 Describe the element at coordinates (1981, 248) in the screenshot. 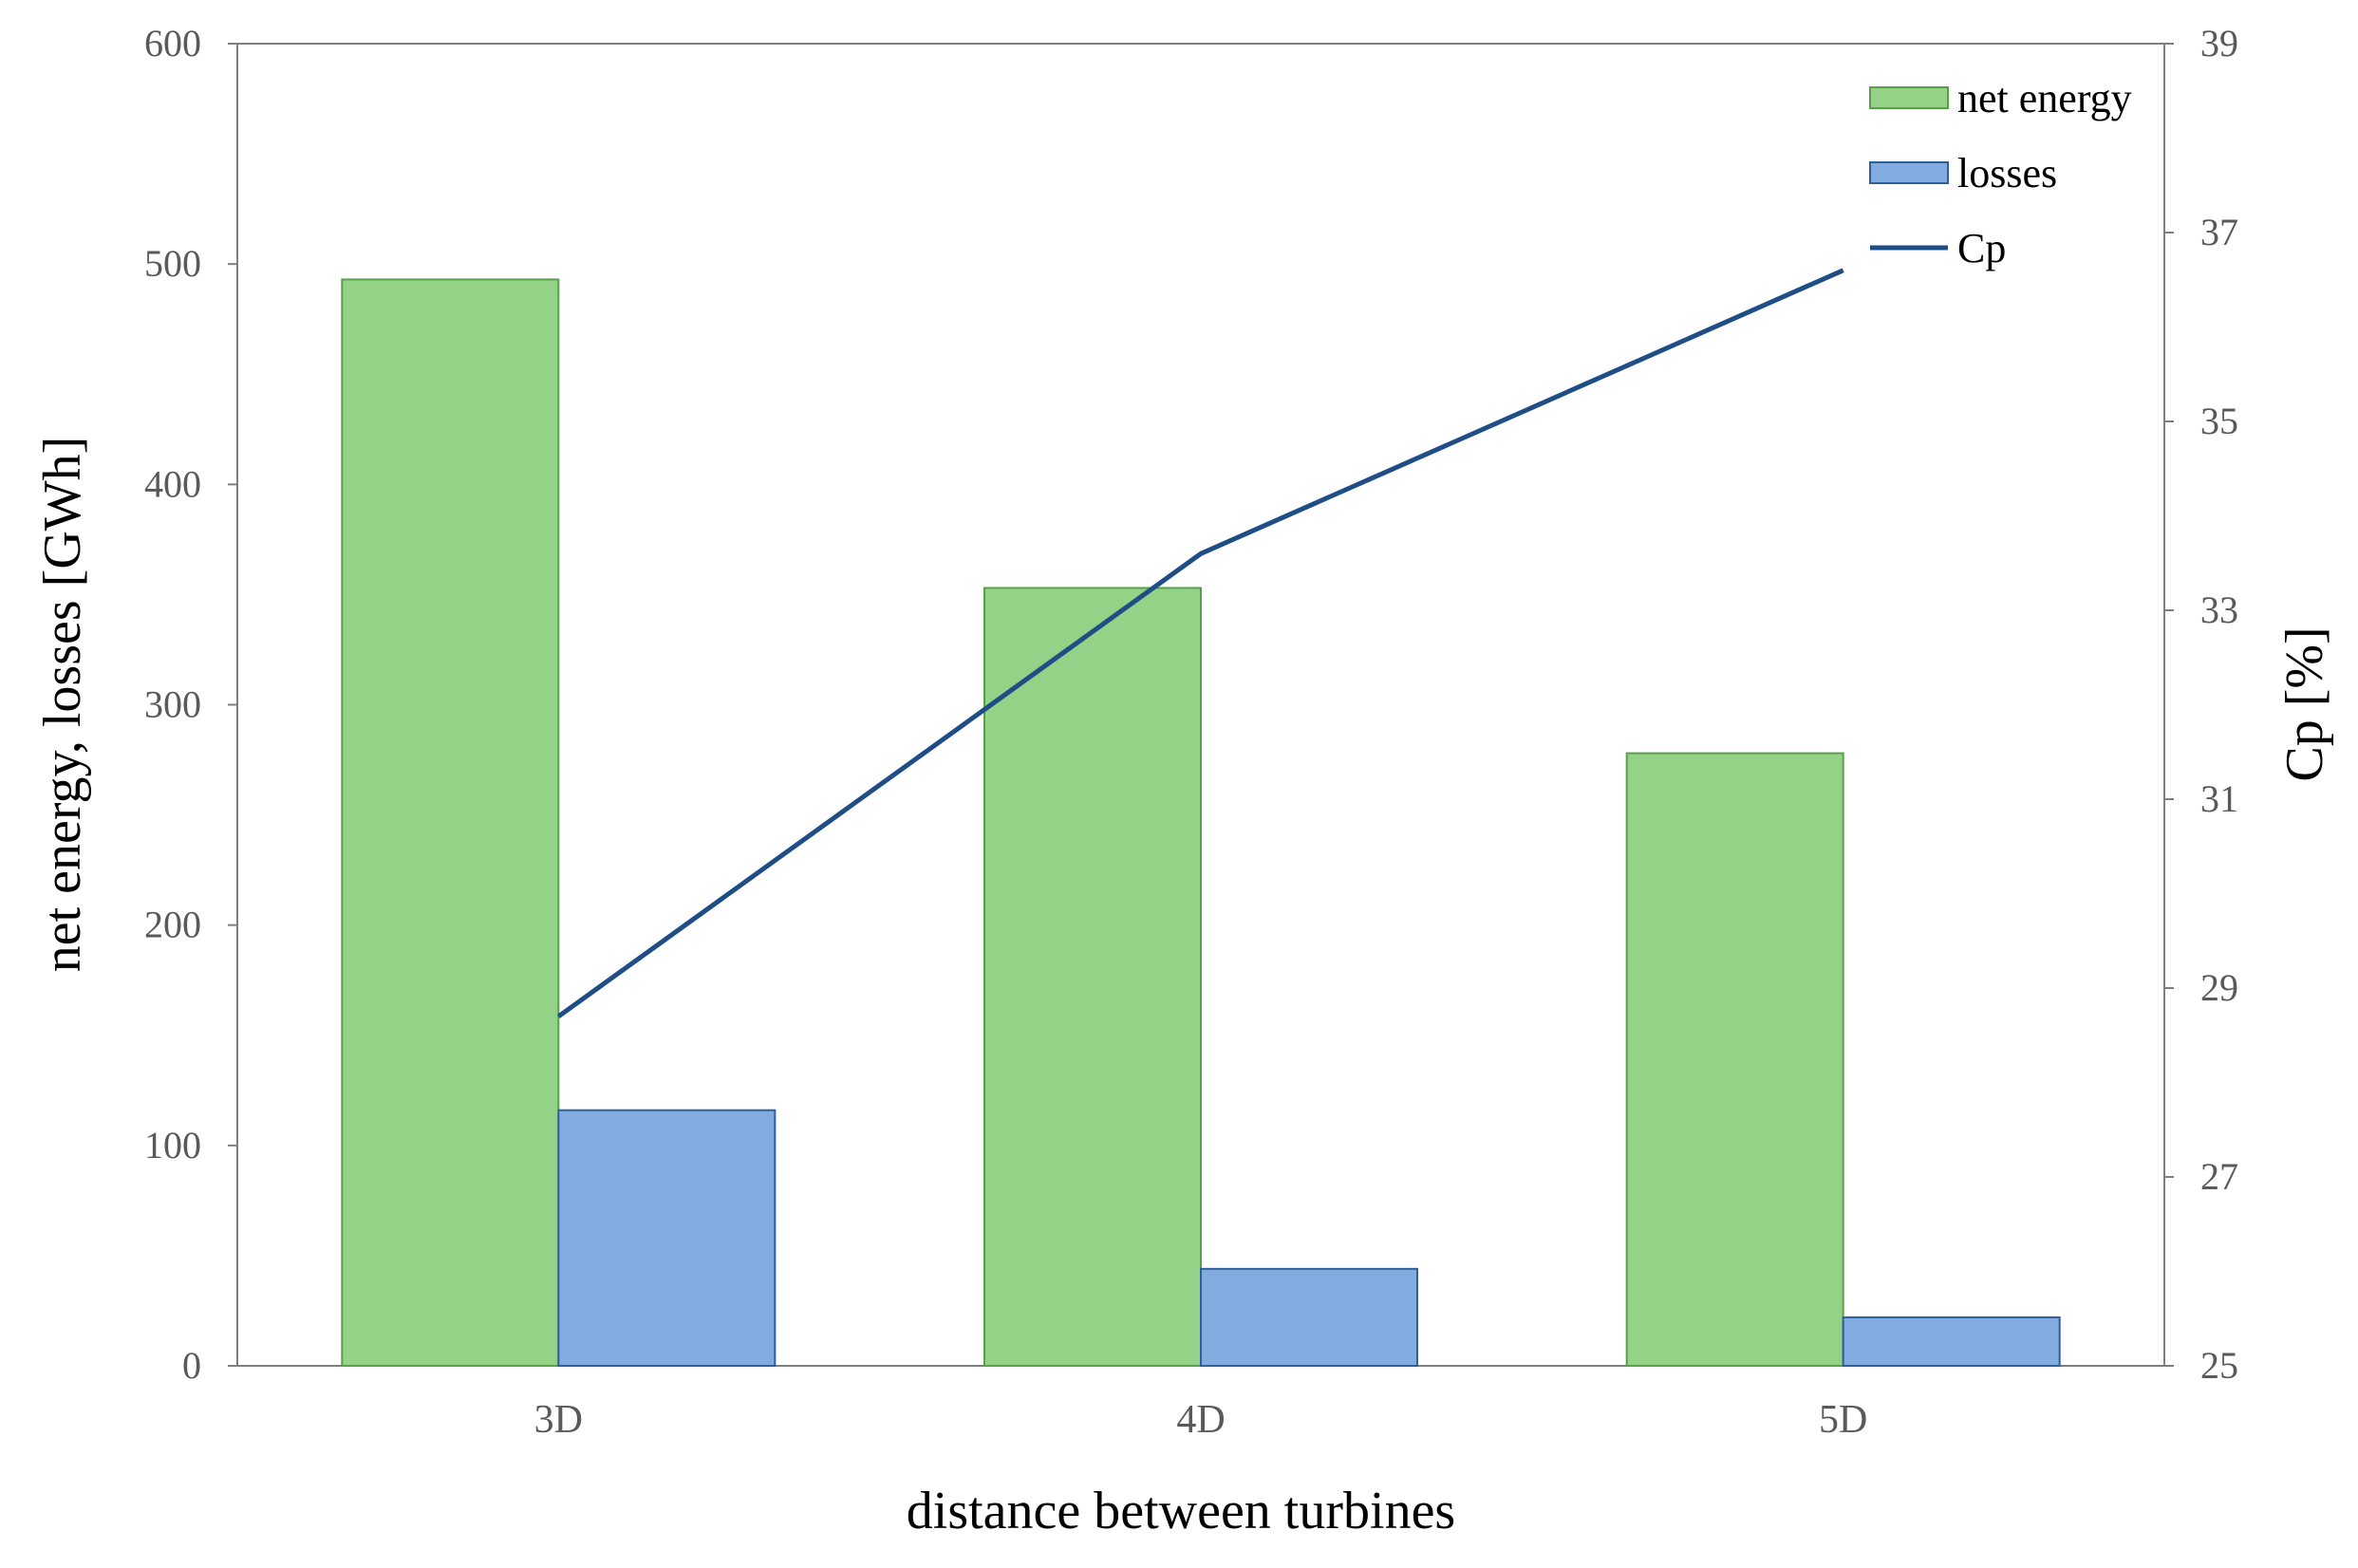

I see `legend-label-Cp: Cp` at that location.